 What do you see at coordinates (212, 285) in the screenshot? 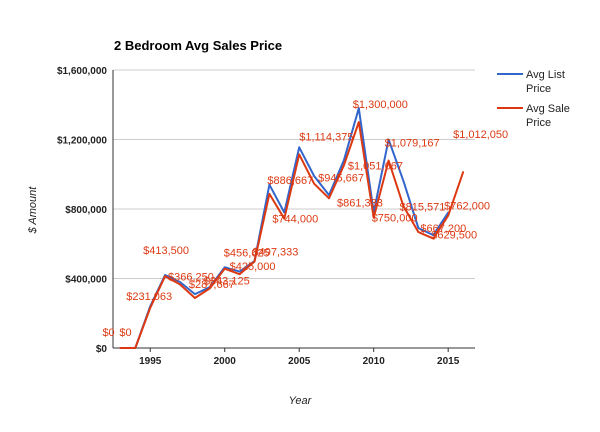
I see `data-label: $287,667` at bounding box center [212, 285].